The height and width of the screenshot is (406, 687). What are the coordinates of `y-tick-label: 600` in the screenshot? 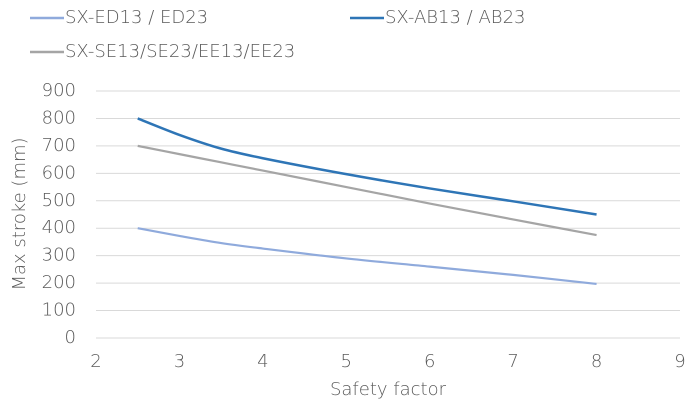 It's located at (59, 172).